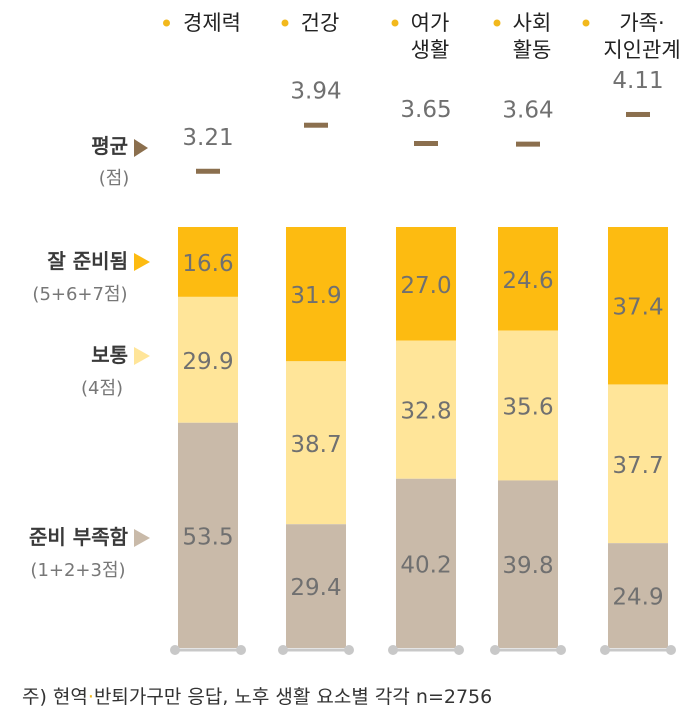  I want to click on average-value: 3.94, so click(315, 92).